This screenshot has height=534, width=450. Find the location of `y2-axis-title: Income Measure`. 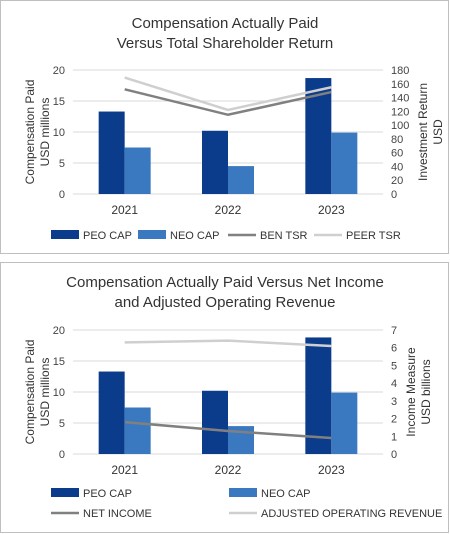

y2-axis-title: Income Measure is located at coordinates (411, 392).